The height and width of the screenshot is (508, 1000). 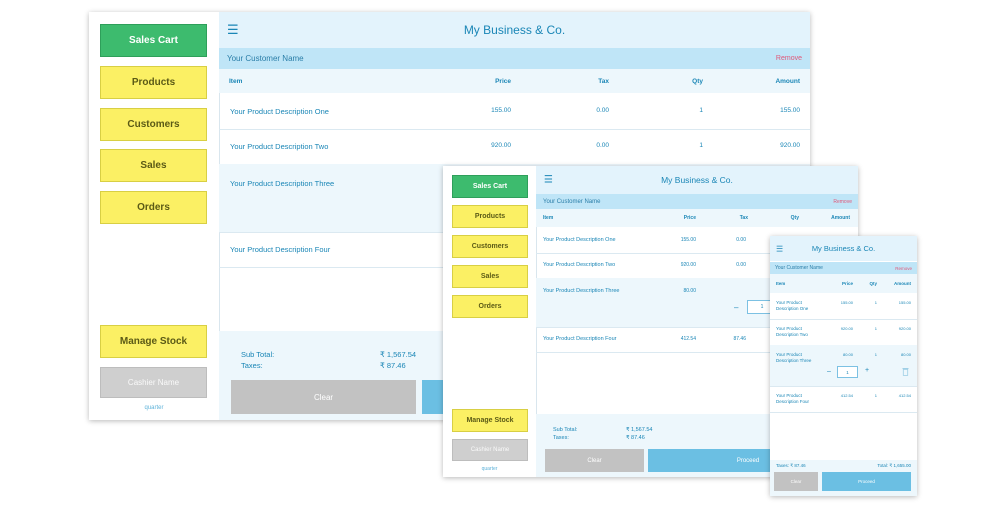 What do you see at coordinates (904, 328) in the screenshot?
I see `row-amount: 920.00` at bounding box center [904, 328].